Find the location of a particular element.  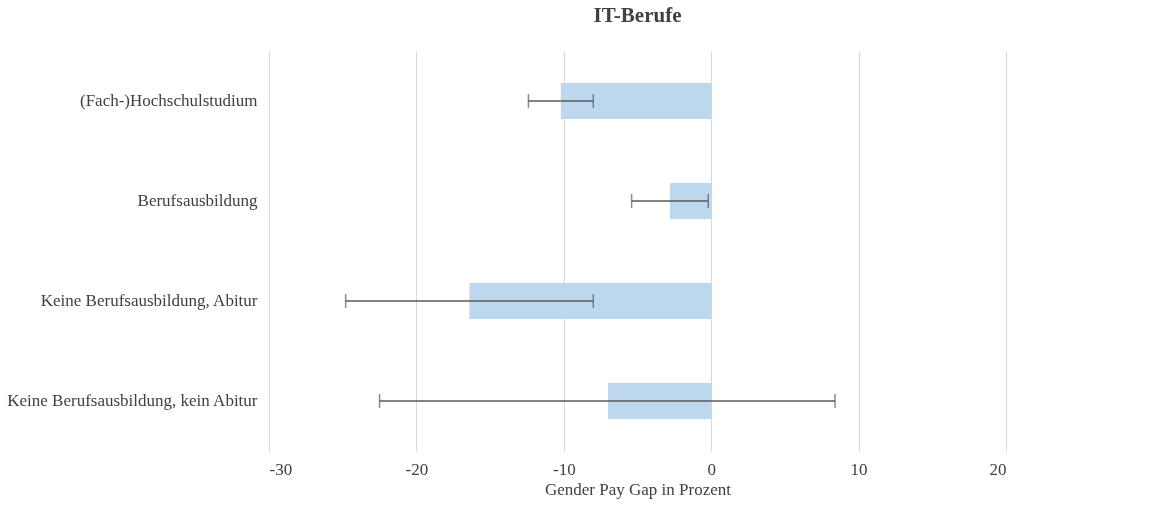

x-tick-label: -20 is located at coordinates (417, 469).